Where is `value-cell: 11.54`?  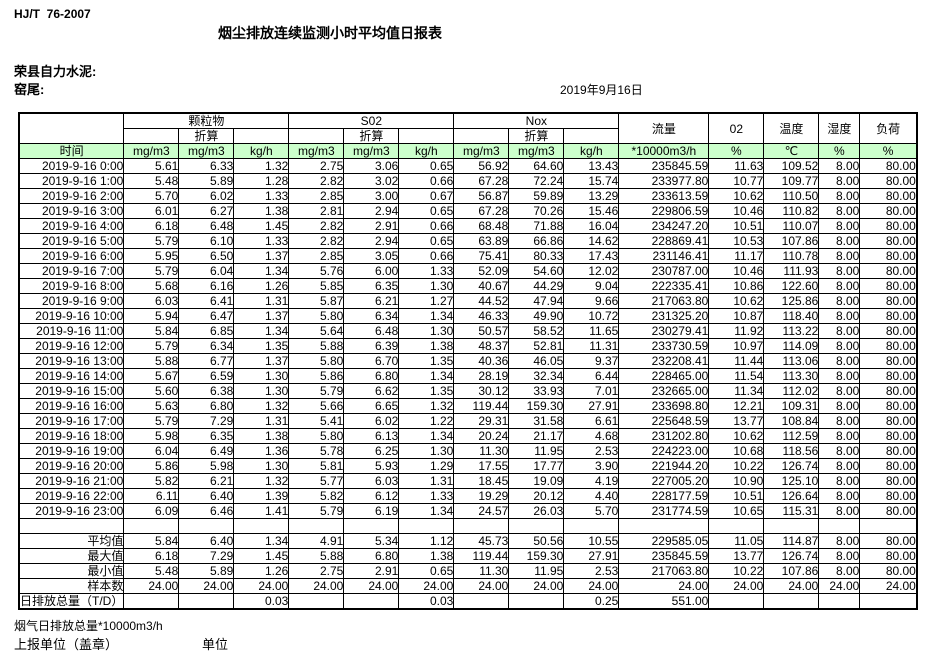 value-cell: 11.54 is located at coordinates (736, 376).